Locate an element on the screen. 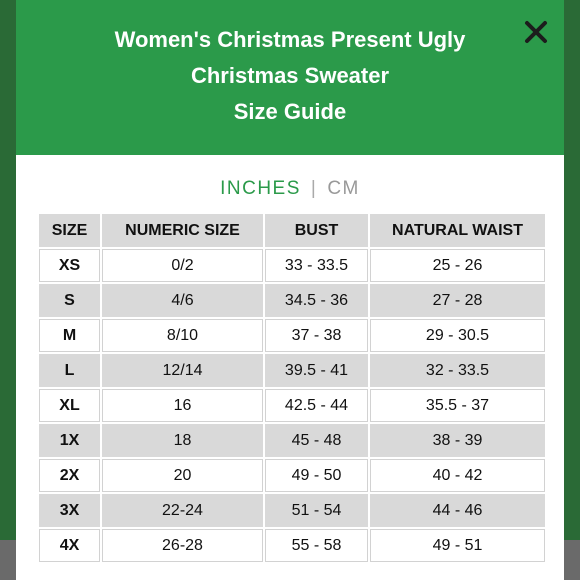 This screenshot has height=580, width=580. size-cell: 2X is located at coordinates (69, 475).